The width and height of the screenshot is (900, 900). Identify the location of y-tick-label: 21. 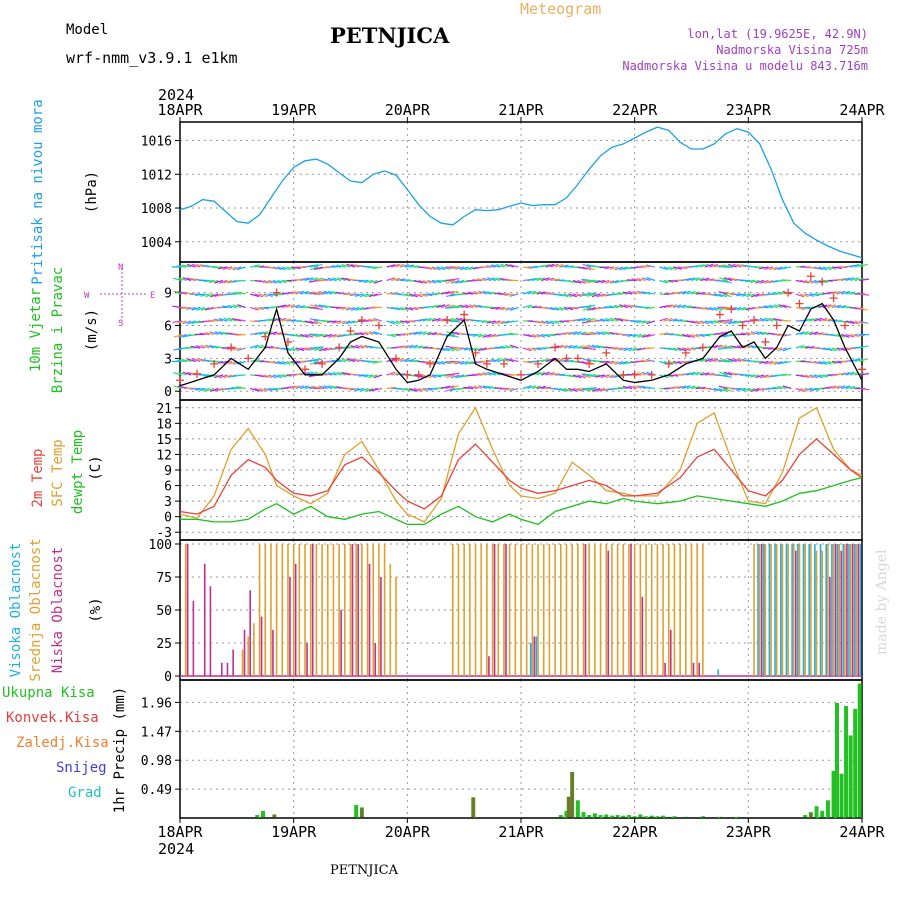
(164, 409).